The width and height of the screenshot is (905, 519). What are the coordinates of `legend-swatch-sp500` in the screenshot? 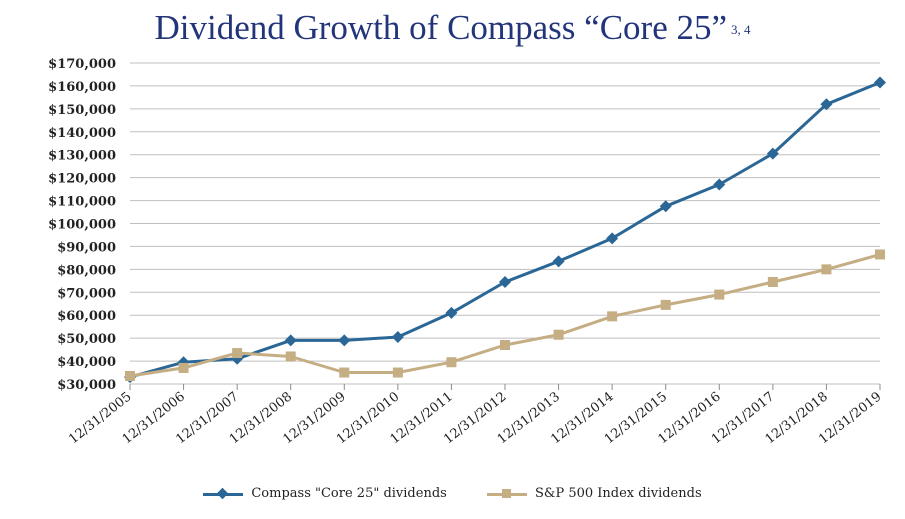 It's located at (506, 494).